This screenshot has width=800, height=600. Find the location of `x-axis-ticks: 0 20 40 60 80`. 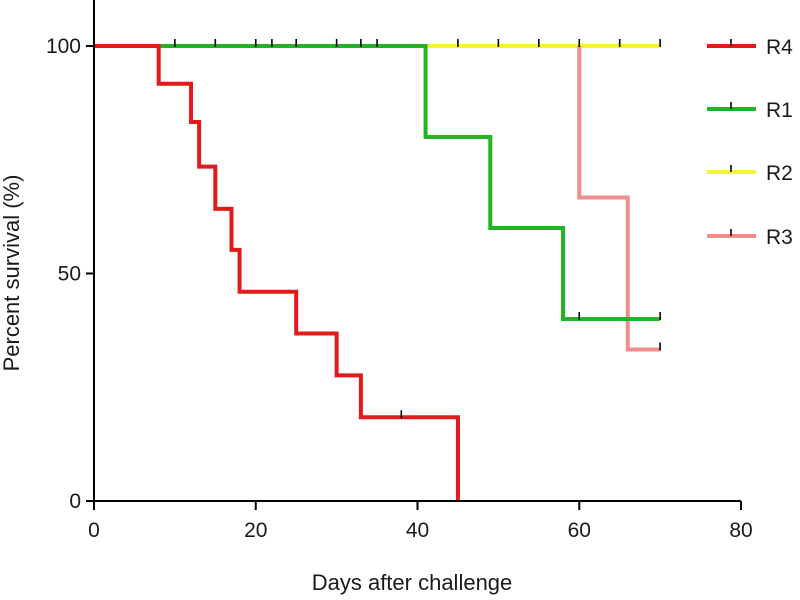

x-axis-ticks: 0 20 40 60 80 is located at coordinates (420, 521).